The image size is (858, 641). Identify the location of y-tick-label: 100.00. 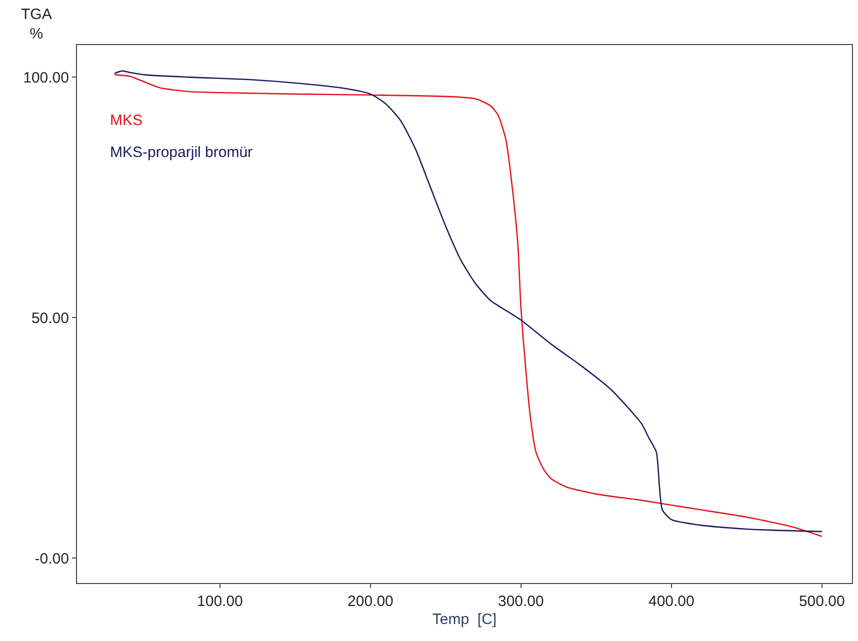
(46, 77).